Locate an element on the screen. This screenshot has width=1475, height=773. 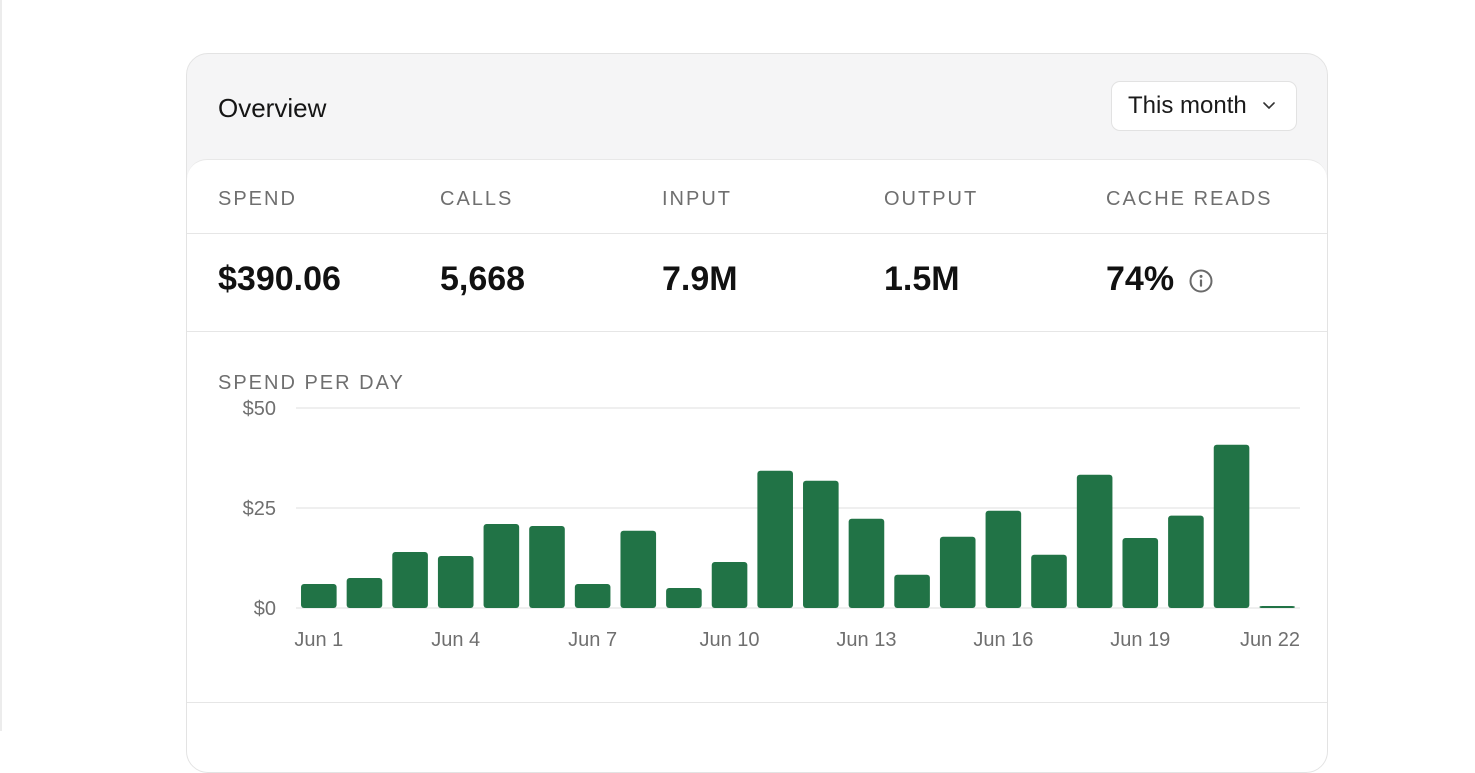
stat-value-input: 7.9M is located at coordinates (700, 279).